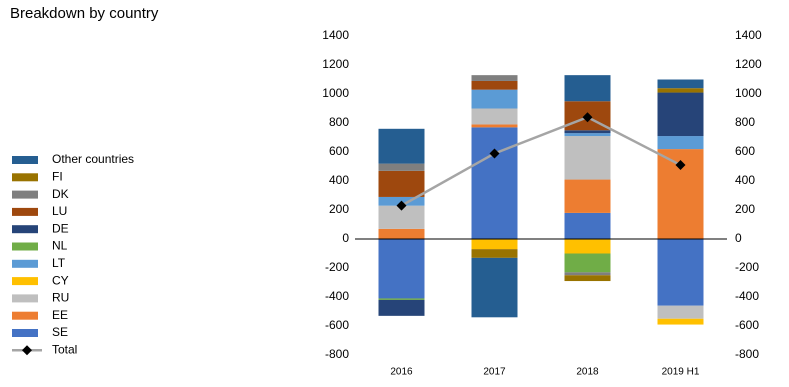 This screenshot has width=789, height=387. I want to click on legend-label: LT, so click(59, 263).